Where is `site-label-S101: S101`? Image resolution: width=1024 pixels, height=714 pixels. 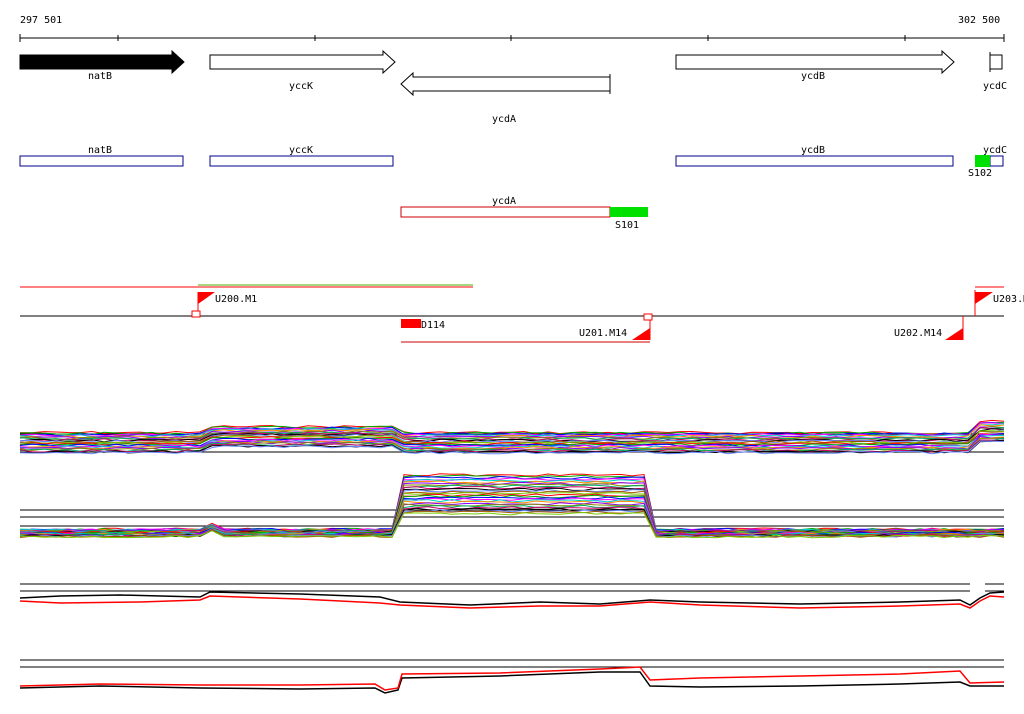 site-label-S101: S101 is located at coordinates (627, 225).